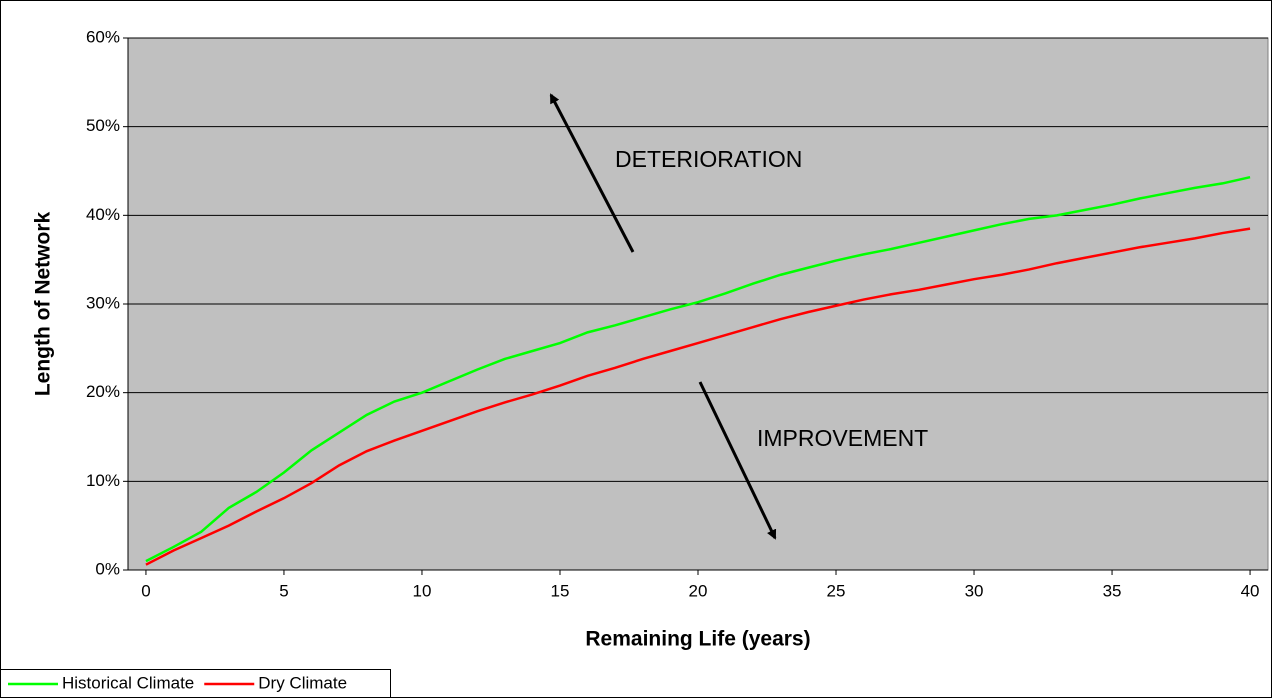 This screenshot has width=1272, height=698. What do you see at coordinates (145, 590) in the screenshot?
I see `x-tick-label: 0` at bounding box center [145, 590].